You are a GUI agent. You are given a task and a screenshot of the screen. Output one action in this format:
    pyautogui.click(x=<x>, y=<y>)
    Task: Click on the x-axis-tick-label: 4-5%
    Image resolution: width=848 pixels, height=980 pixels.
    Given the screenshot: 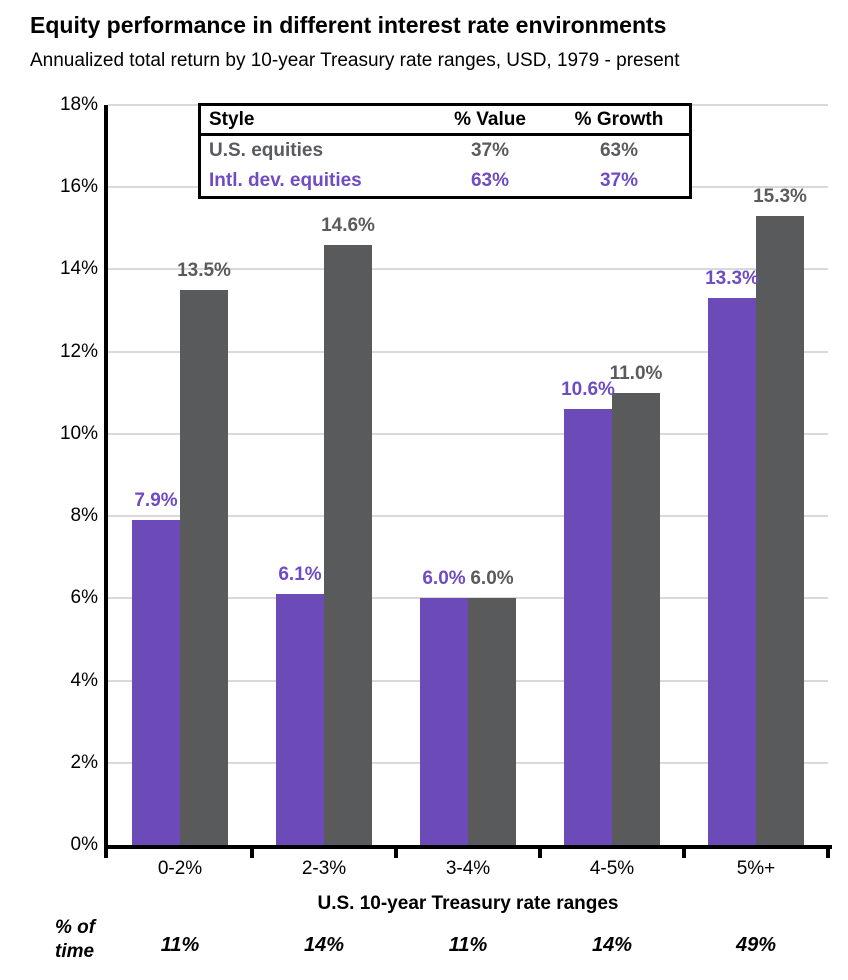 What is the action you would take?
    pyautogui.click(x=612, y=868)
    